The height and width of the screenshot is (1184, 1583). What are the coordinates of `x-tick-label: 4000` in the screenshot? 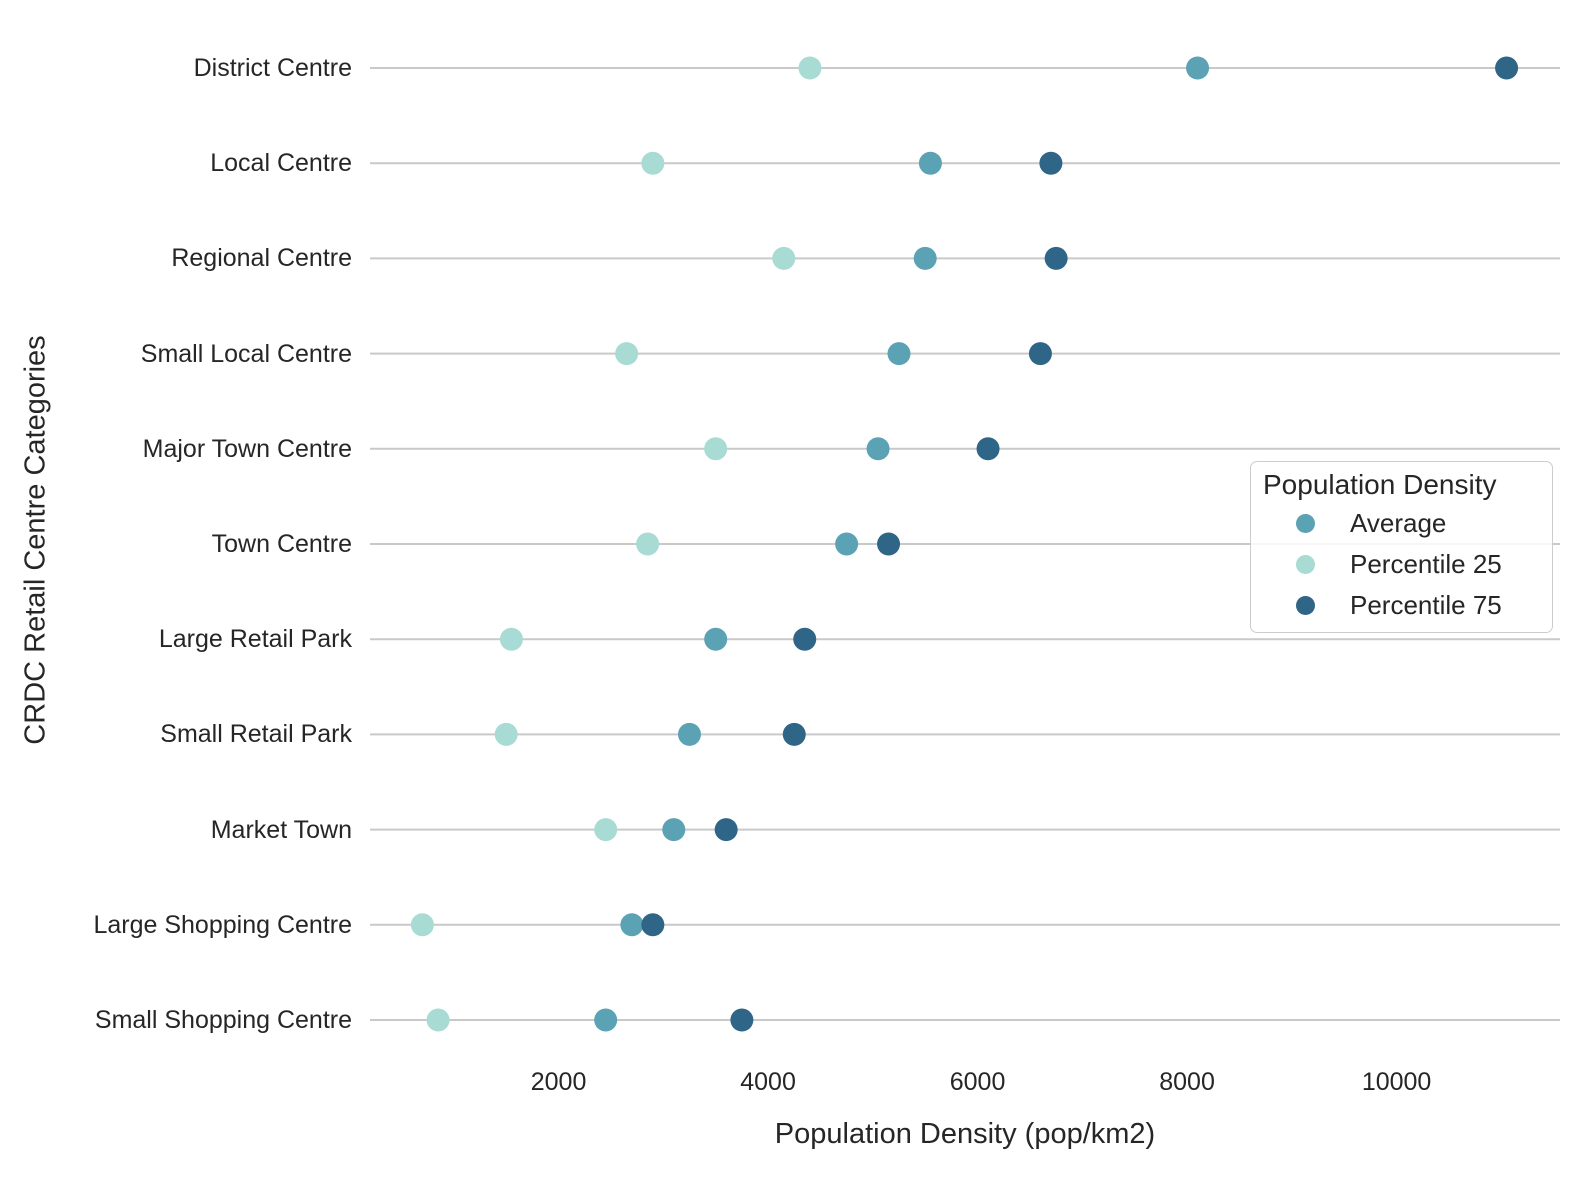 It's located at (768, 1082).